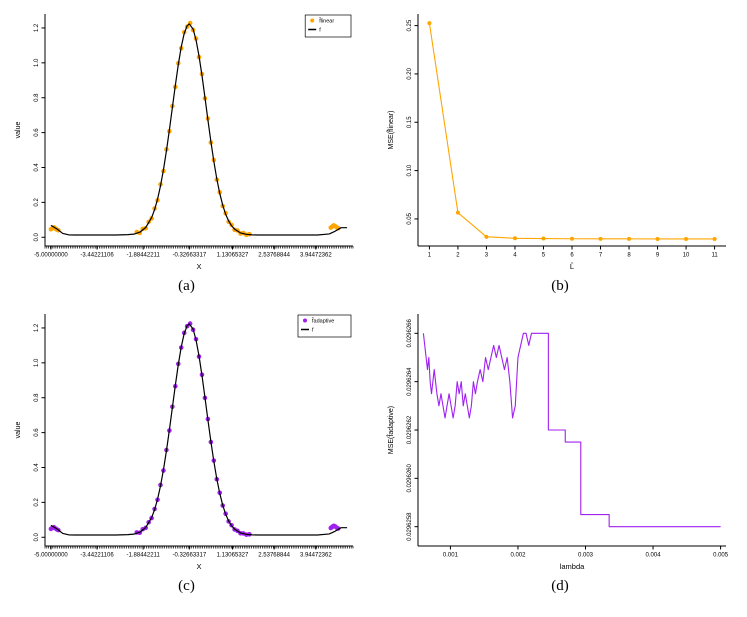 This screenshot has height=617, width=747. Describe the element at coordinates (458, 256) in the screenshot. I see `x-tick-label: 2` at that location.